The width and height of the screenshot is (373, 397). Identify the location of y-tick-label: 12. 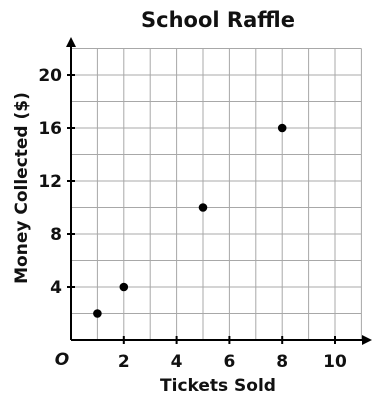
(50, 182).